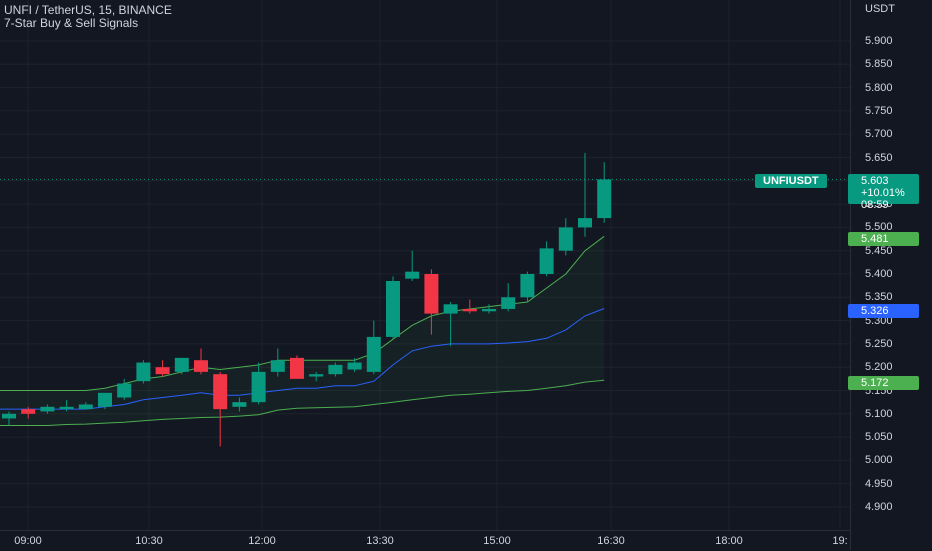 This screenshot has width=932, height=551. Describe the element at coordinates (879, 157) in the screenshot. I see `price-tick: 5.650` at that location.